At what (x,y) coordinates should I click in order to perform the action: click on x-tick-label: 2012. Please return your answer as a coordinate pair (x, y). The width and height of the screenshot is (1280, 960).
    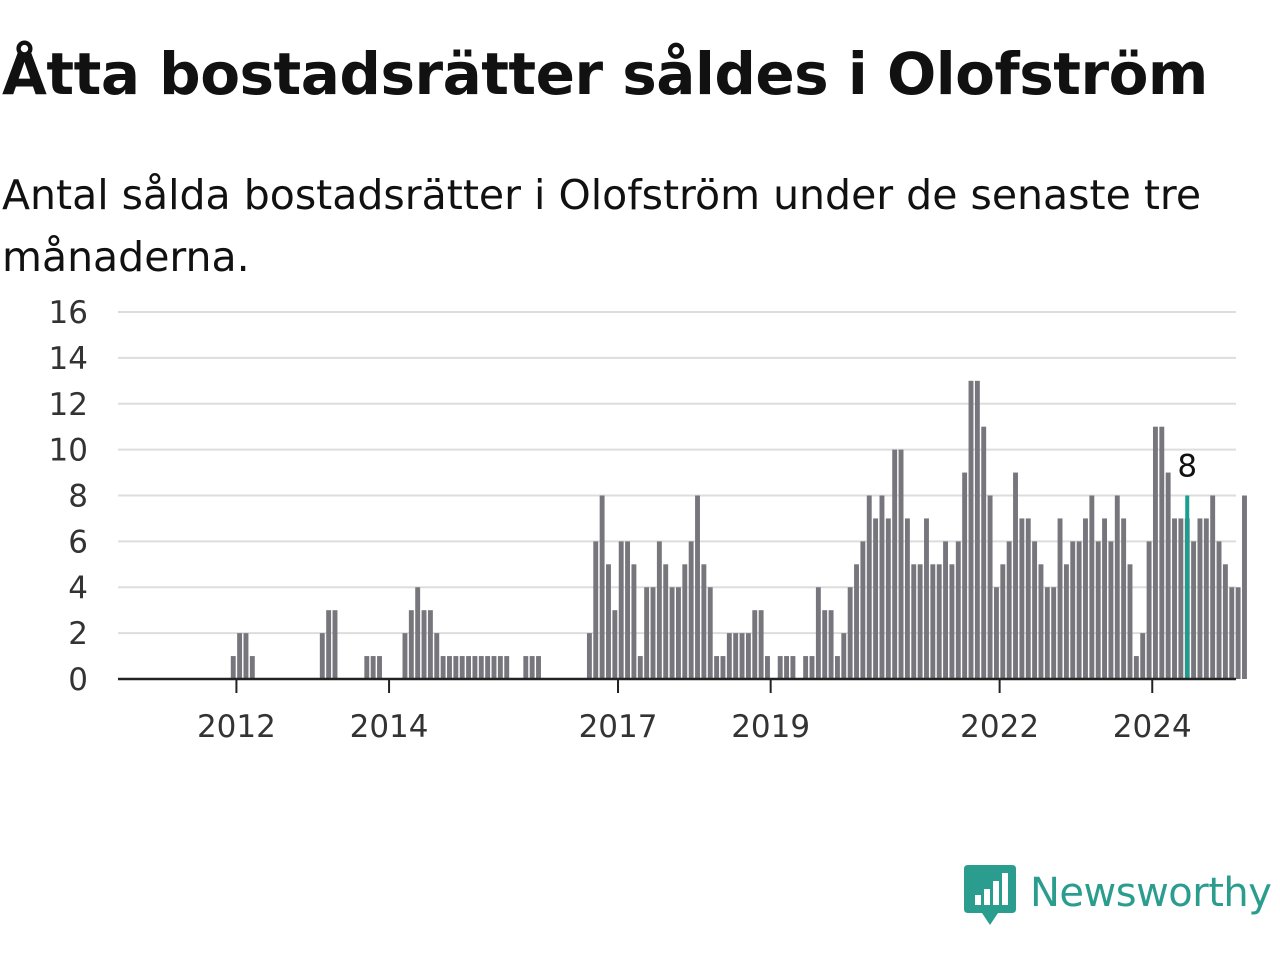
    Looking at the image, I should click on (236, 727).